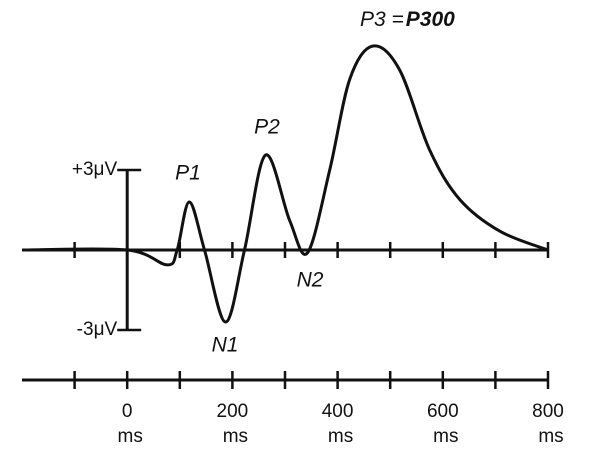 The width and height of the screenshot is (590, 450). What do you see at coordinates (233, 411) in the screenshot?
I see `x-tick-label: 200` at bounding box center [233, 411].